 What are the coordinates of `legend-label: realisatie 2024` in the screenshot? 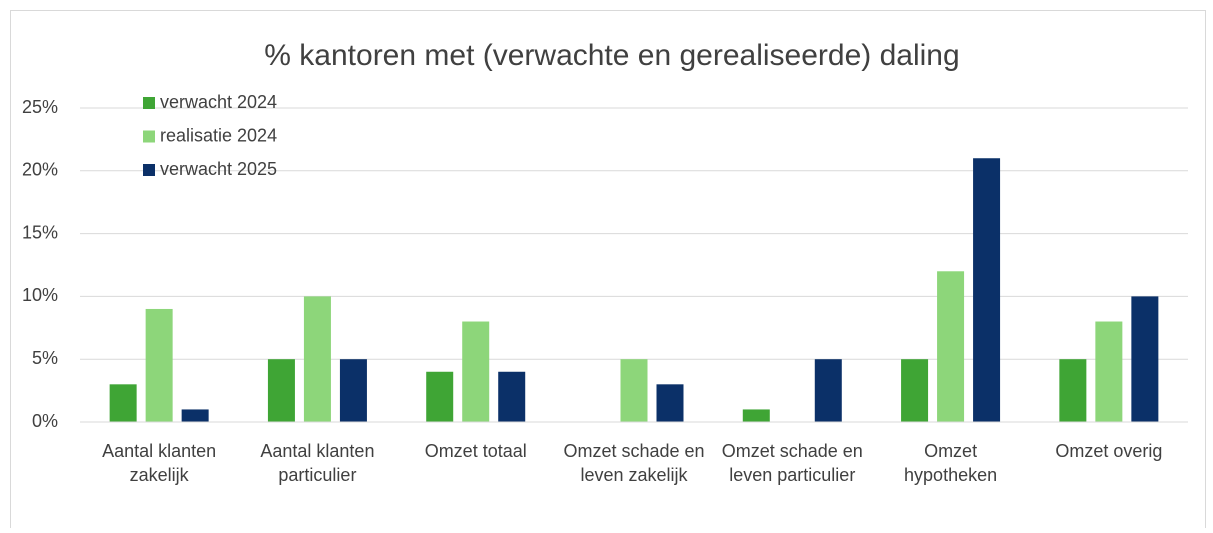 It's located at (218, 135).